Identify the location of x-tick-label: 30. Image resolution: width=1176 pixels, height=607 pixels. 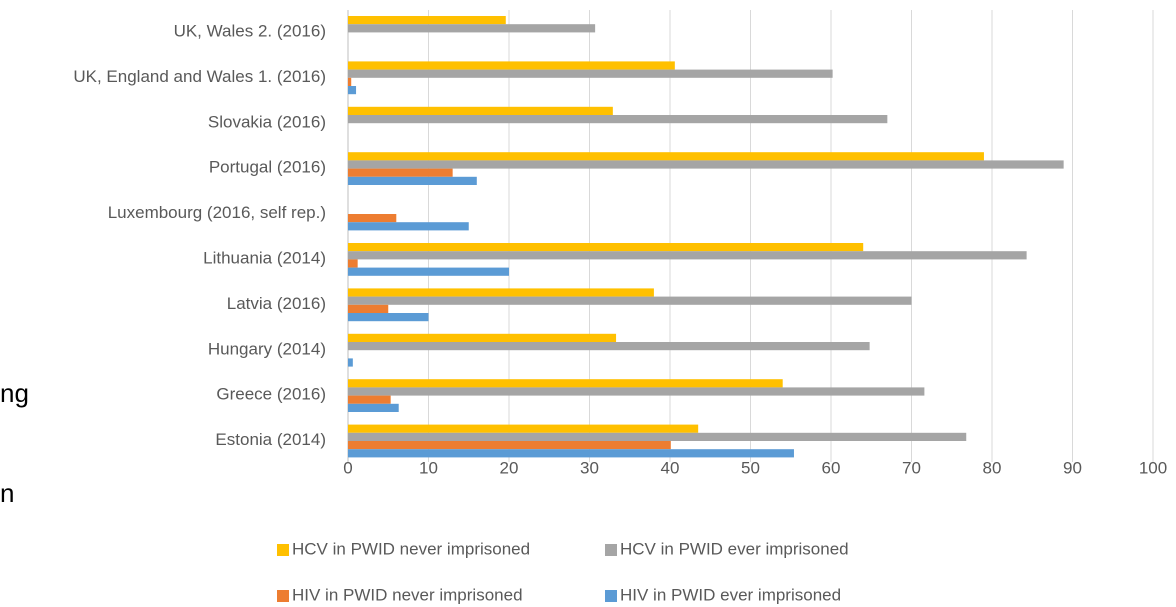
(589, 467).